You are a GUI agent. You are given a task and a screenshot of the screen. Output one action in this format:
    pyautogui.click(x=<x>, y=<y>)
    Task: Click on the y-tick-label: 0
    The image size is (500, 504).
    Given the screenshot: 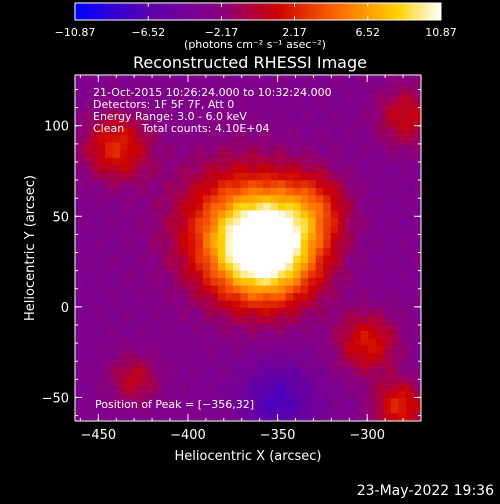 What is the action you would take?
    pyautogui.click(x=65, y=308)
    